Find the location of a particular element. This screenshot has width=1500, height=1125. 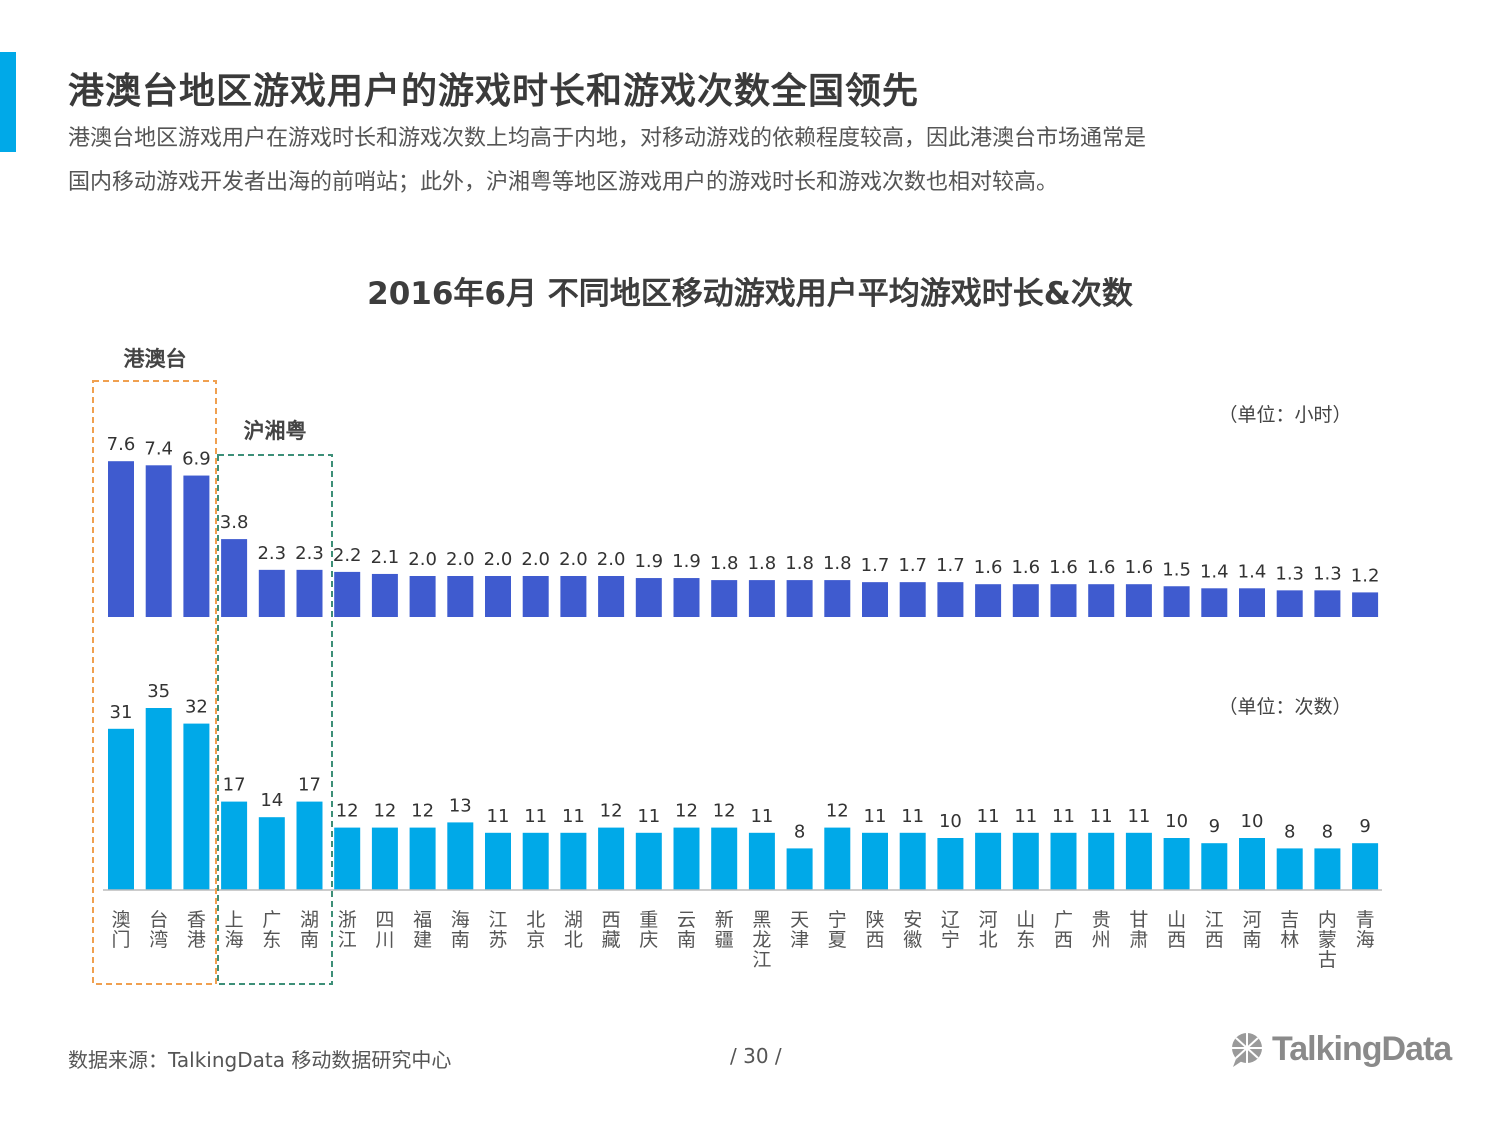

category-tick-label: 蒙 is located at coordinates (1327, 940).